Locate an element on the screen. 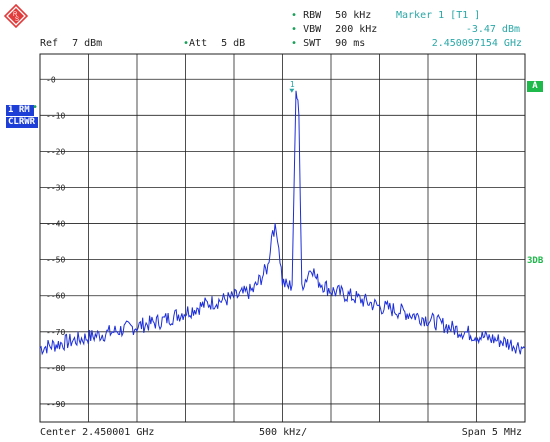 The image size is (550, 442). marker-1: 1 is located at coordinates (292, 86).